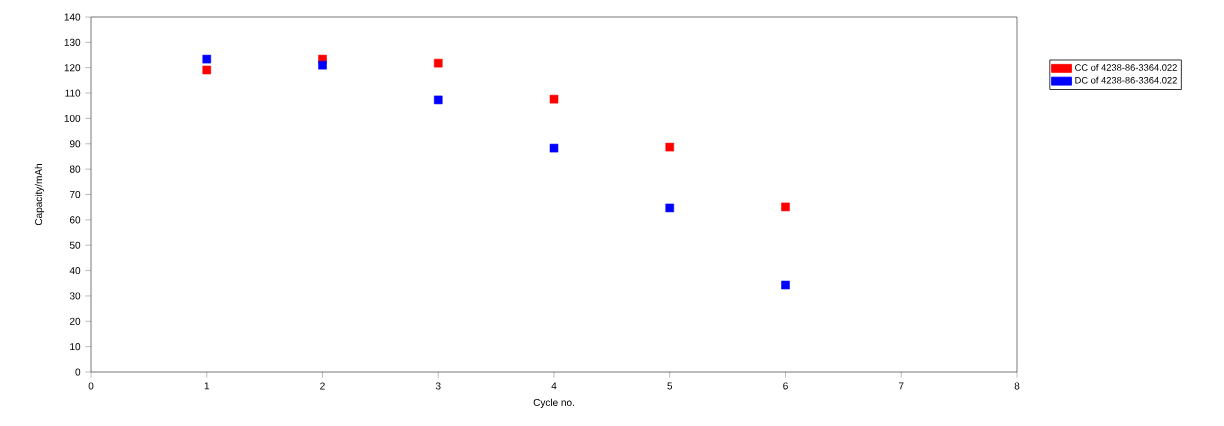 This screenshot has width=1224, height=426. I want to click on x-tick-label: 1, so click(207, 386).